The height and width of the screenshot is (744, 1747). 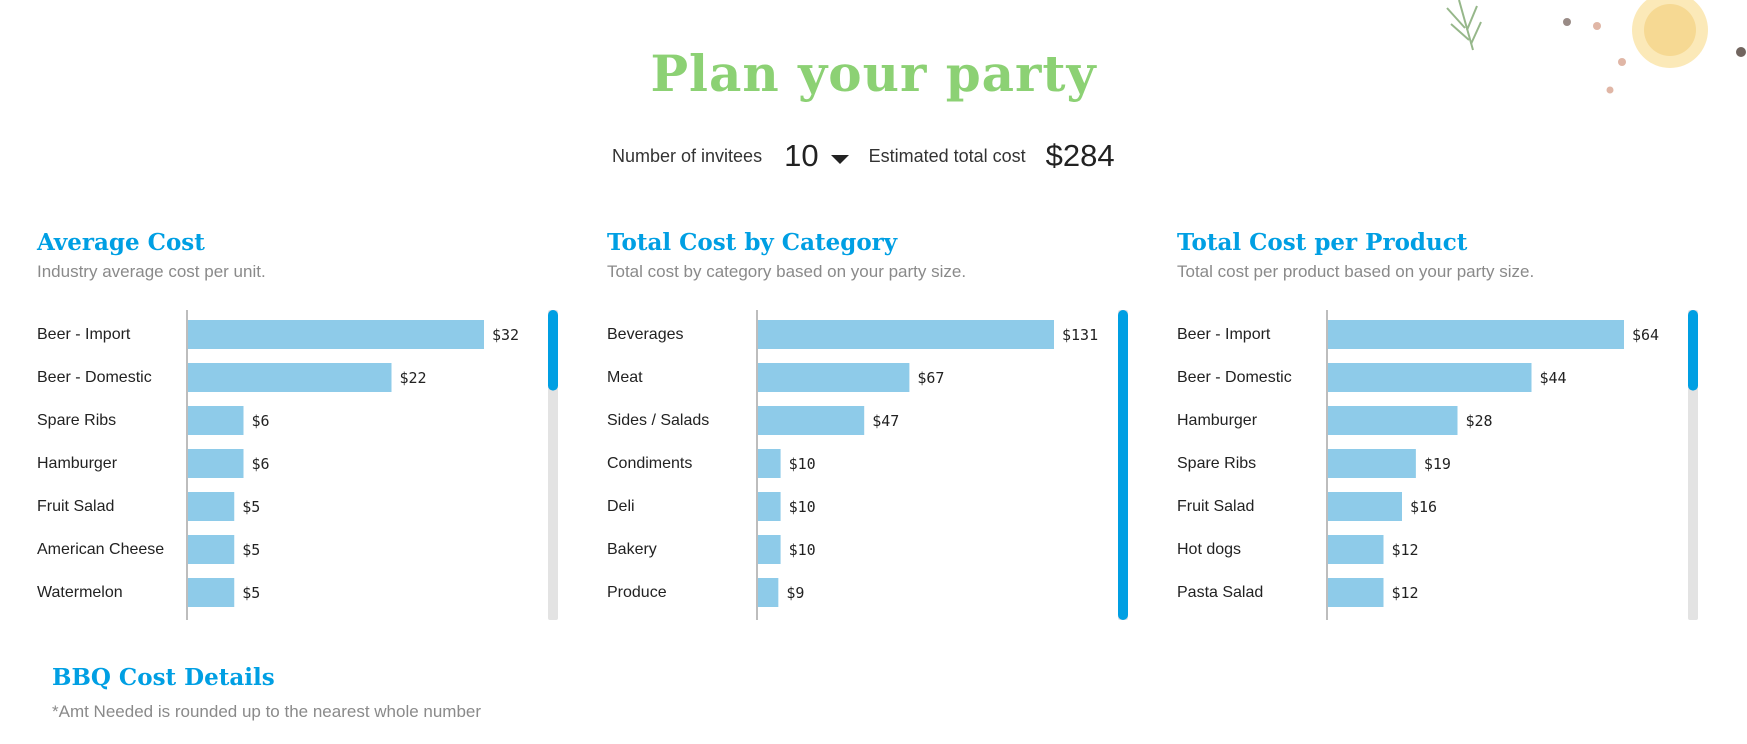 What do you see at coordinates (649, 463) in the screenshot?
I see `category-label: Condiments` at bounding box center [649, 463].